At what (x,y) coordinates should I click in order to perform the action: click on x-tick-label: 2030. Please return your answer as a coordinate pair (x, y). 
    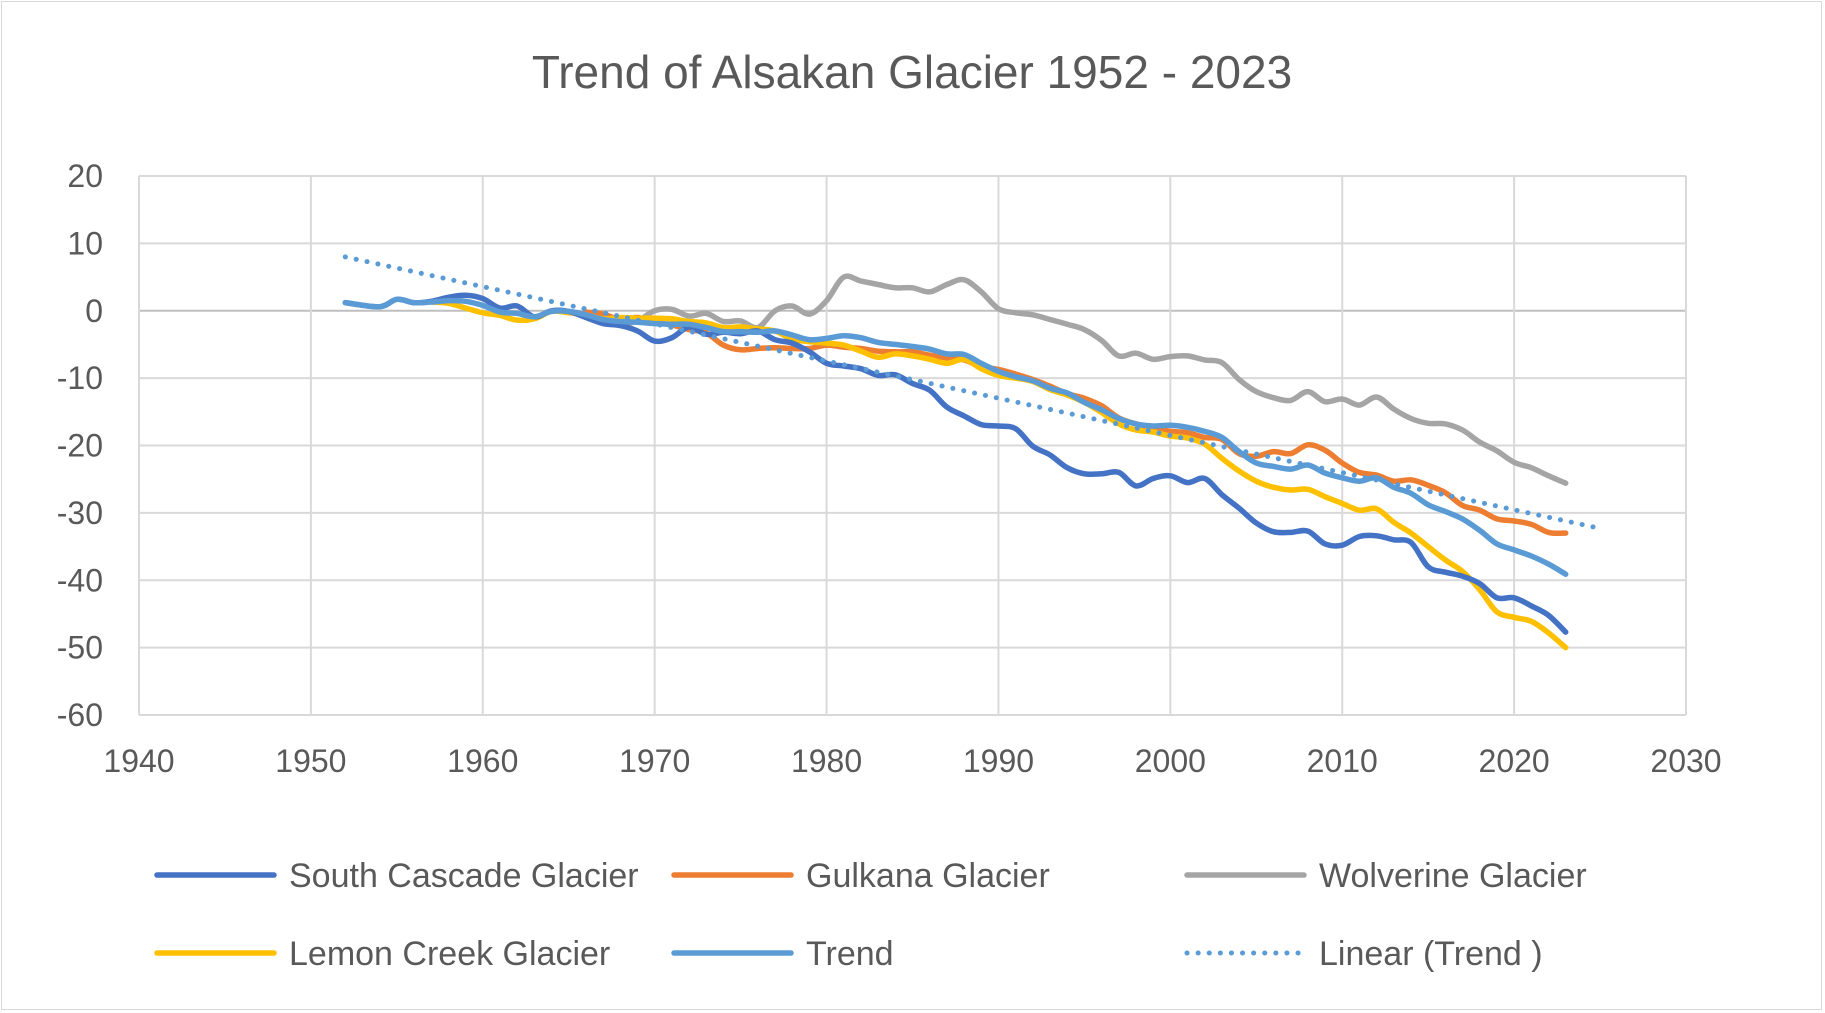
    Looking at the image, I should click on (1685, 761).